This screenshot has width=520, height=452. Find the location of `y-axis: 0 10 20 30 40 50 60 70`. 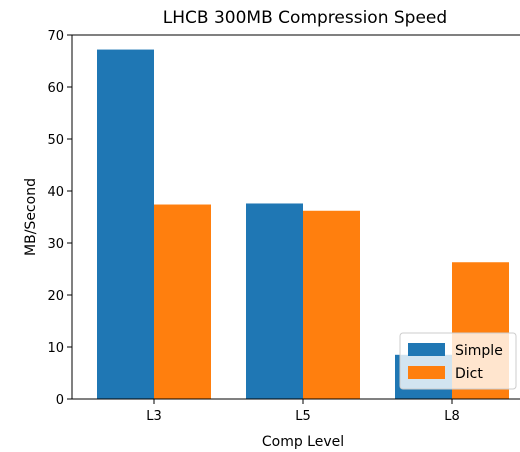

y-axis: 0 10 20 30 40 50 60 70 is located at coordinates (59, 218).